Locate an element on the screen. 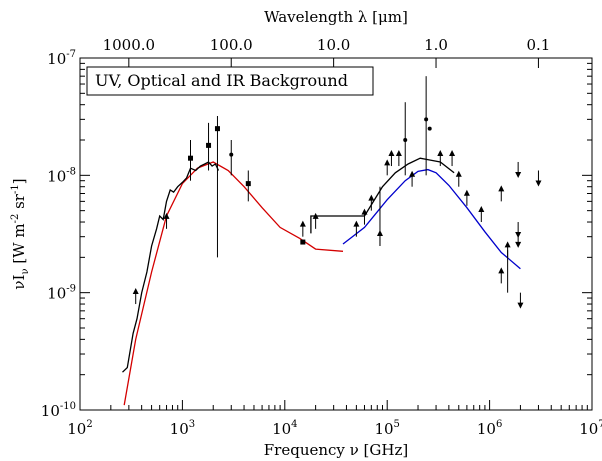 The height and width of the screenshot is (461, 602). x-tick-label: 10² is located at coordinates (79, 428).